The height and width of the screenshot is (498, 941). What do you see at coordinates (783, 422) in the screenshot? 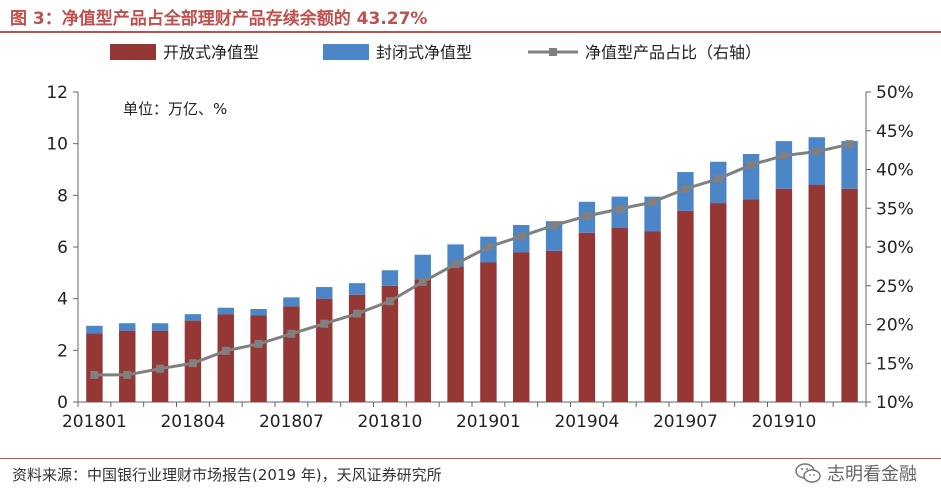
I see `x-tick-label: 201910` at bounding box center [783, 422].